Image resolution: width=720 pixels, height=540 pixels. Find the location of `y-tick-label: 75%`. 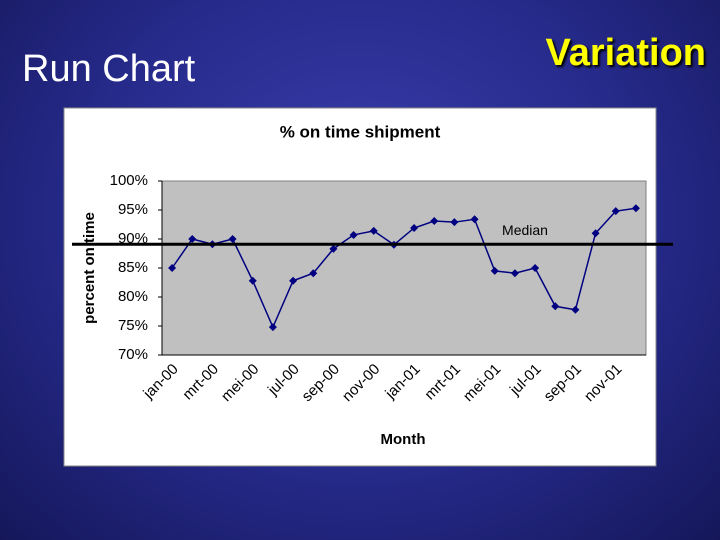

y-tick-label: 75% is located at coordinates (133, 325).